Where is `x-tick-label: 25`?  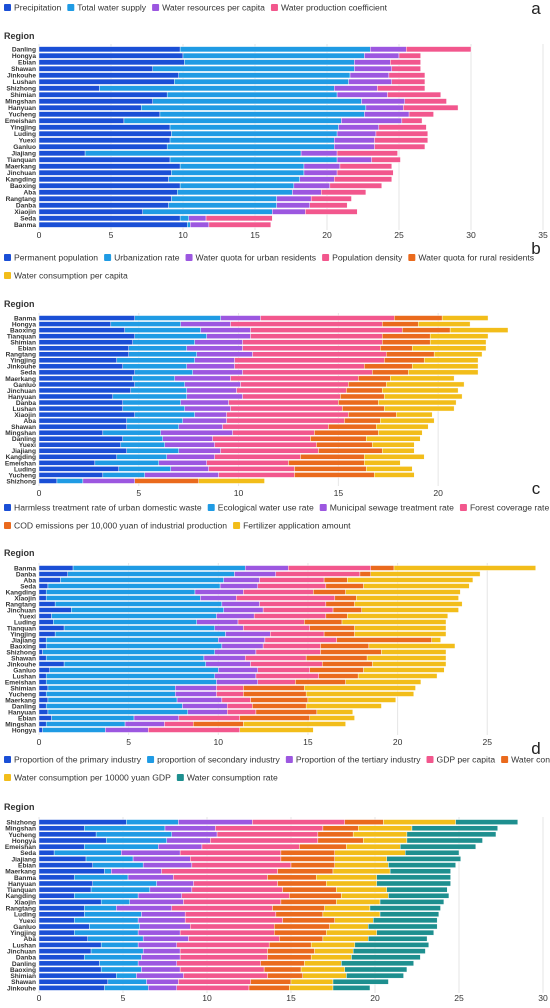
x-tick-label: 25 is located at coordinates (459, 998).